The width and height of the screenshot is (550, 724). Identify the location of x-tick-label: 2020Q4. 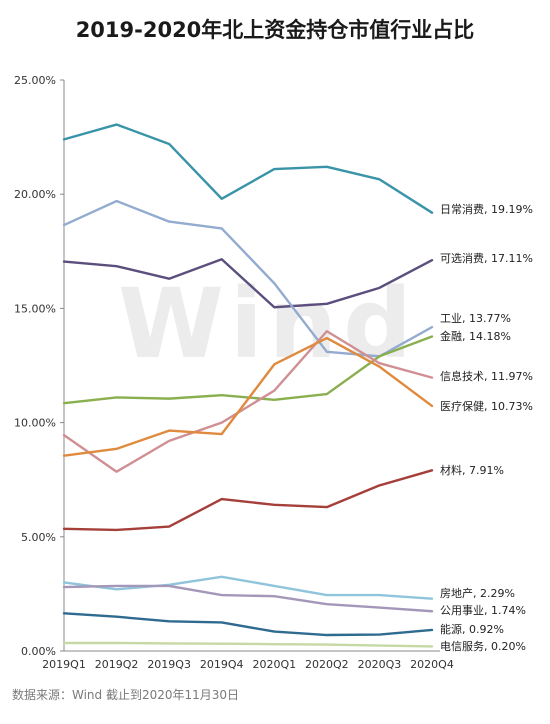
(432, 664).